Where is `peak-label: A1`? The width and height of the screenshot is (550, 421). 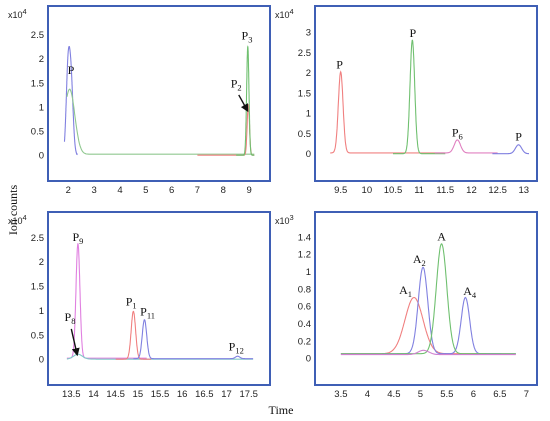
peak-label: A1 is located at coordinates (405, 291).